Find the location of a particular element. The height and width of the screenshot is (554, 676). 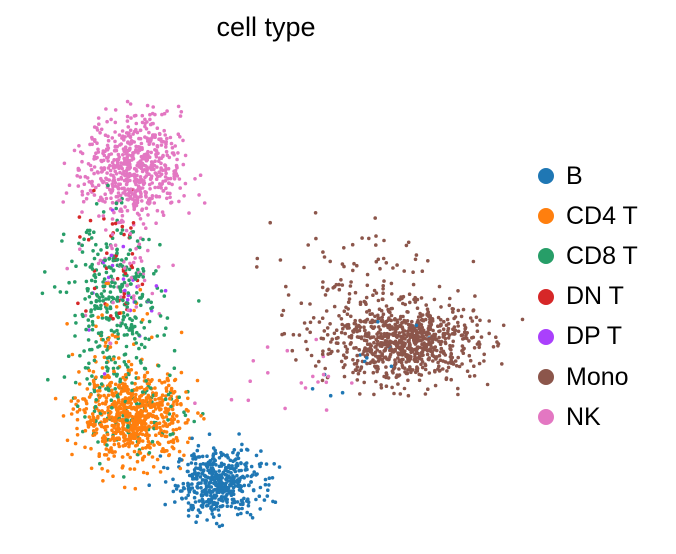

scatter-point-dn-t is located at coordinates (79, 217).